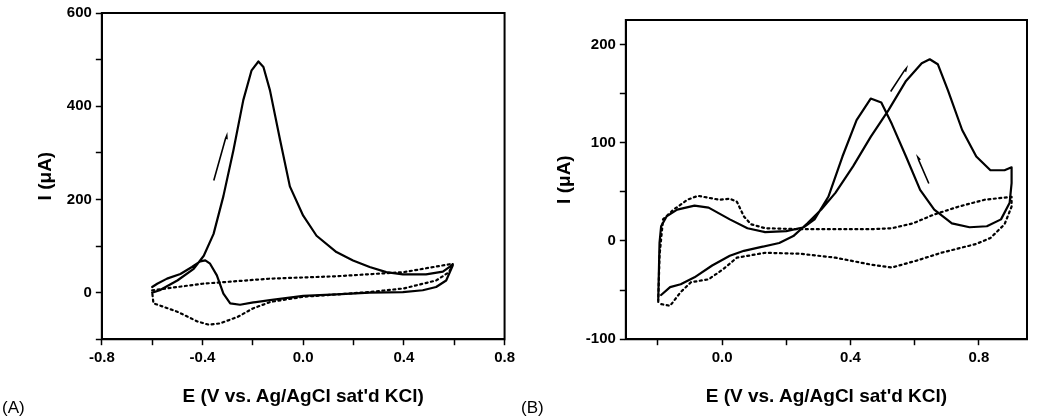  Describe the element at coordinates (79, 105) in the screenshot. I see `y-tick-label: 400` at that location.